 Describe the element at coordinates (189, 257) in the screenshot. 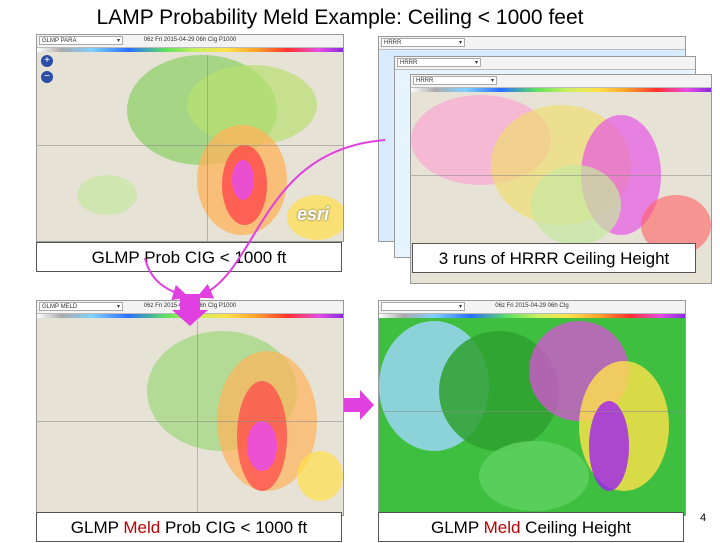

I see `glmp-prob-label: GLMP Prob CIG < 1000 ft` at that location.